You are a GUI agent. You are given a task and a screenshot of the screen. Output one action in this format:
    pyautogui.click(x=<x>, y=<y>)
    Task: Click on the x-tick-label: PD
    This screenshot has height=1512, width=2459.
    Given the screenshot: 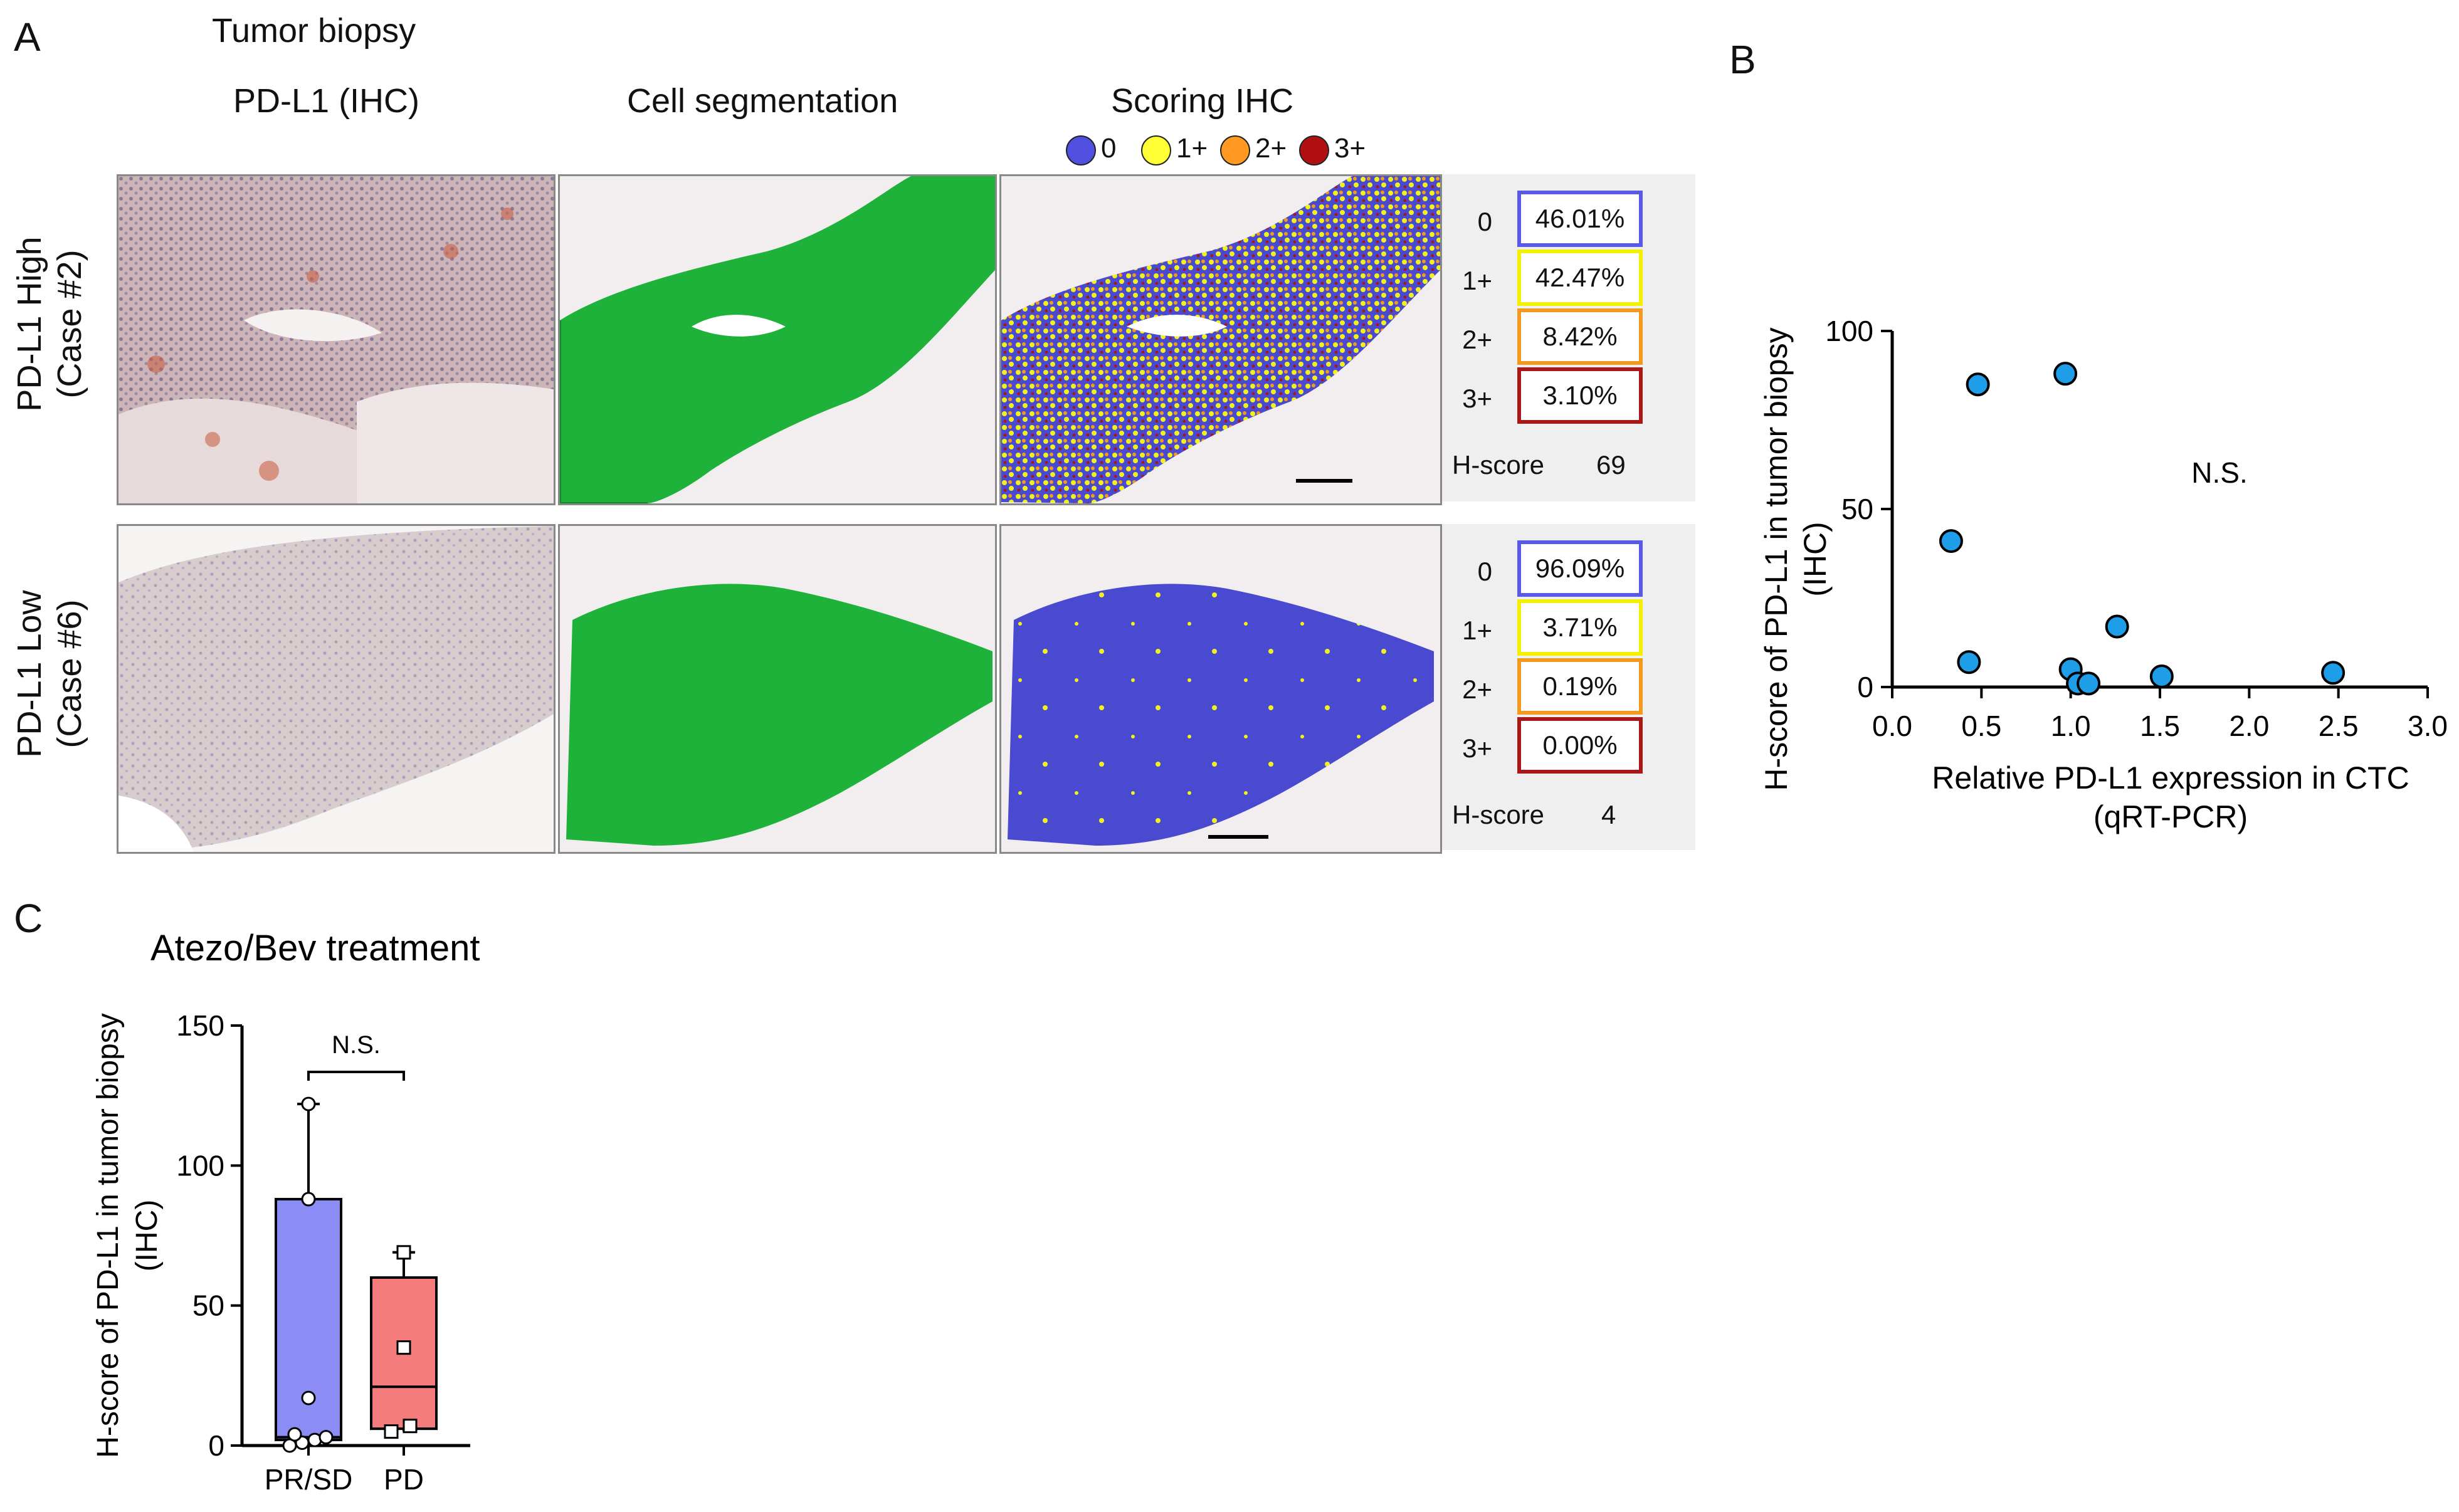 What is the action you would take?
    pyautogui.click(x=404, y=1479)
    